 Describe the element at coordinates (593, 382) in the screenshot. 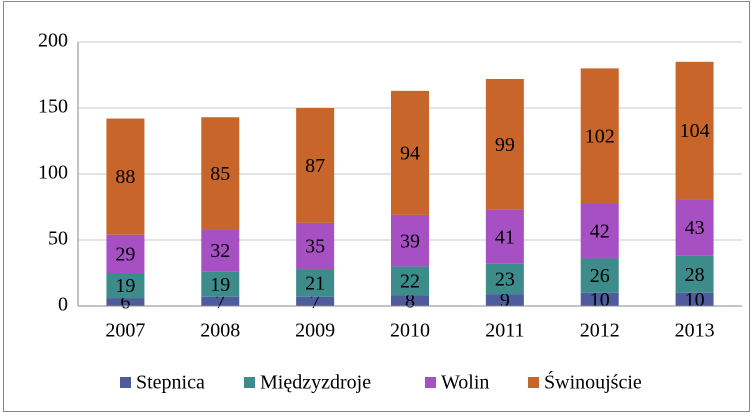

I see `legend-label: Świnoujście` at that location.